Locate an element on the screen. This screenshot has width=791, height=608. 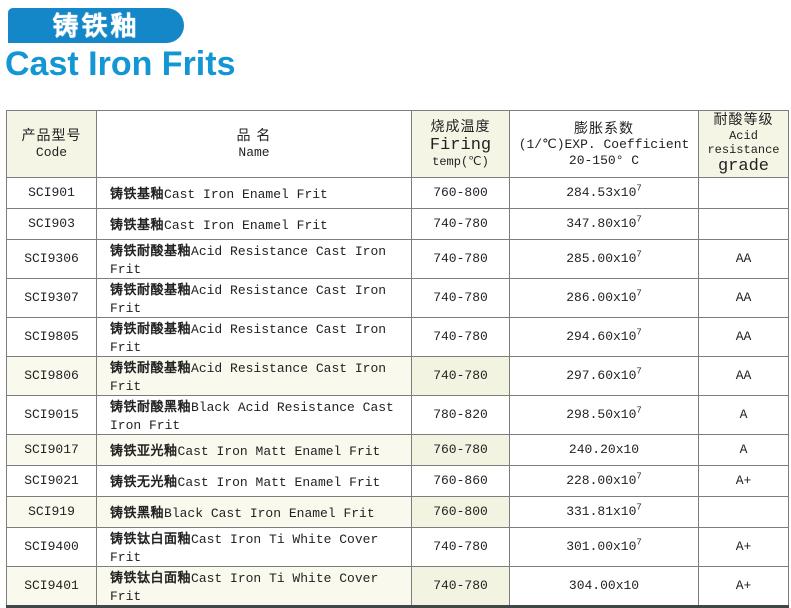
page-title: Cast Iron Frits is located at coordinates (120, 64).